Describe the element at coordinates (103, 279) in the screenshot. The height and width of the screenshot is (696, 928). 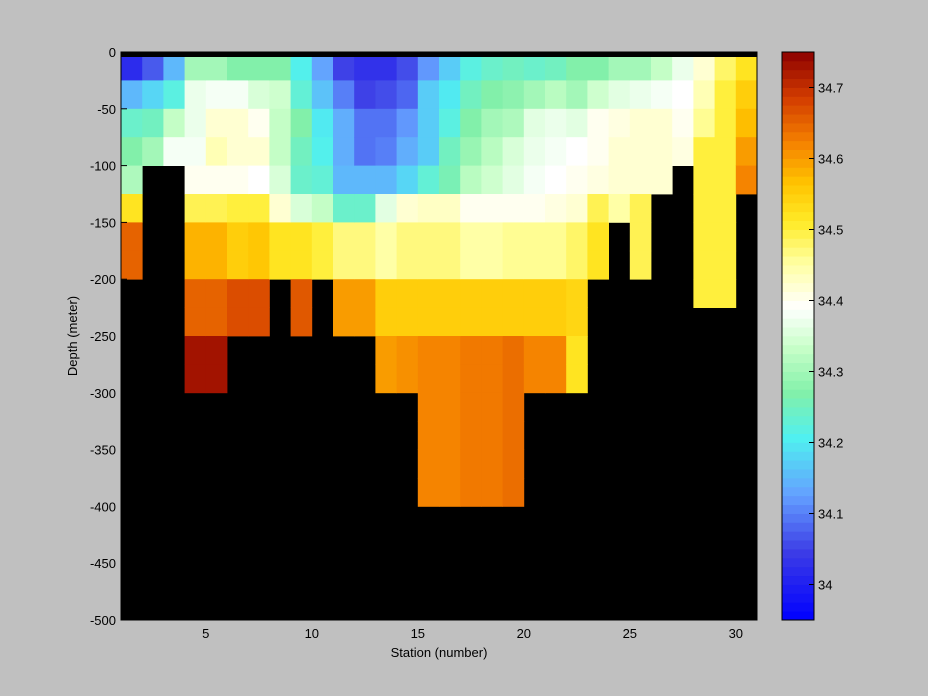
I see `y-tick-label: -200` at that location.